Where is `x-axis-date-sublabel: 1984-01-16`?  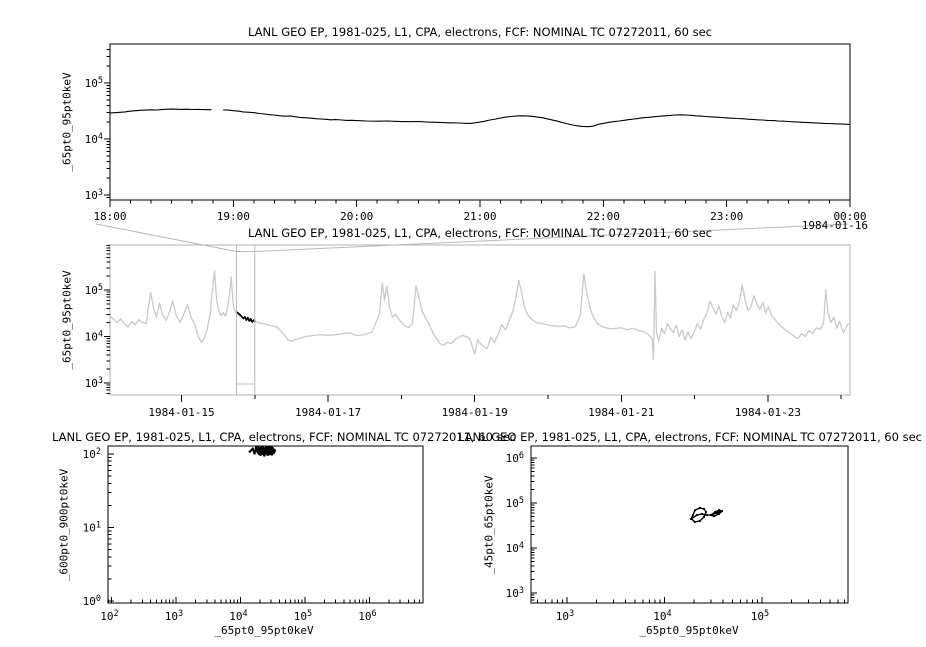 x-axis-date-sublabel: 1984-01-16 is located at coordinates (834, 225).